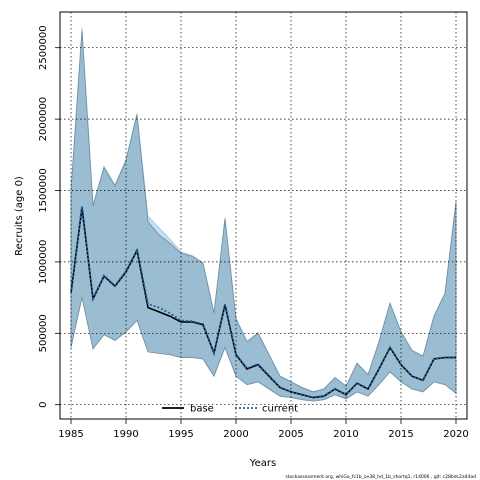 The height and width of the screenshot is (480, 480). I want to click on x-tick-label: 1995, so click(180, 434).